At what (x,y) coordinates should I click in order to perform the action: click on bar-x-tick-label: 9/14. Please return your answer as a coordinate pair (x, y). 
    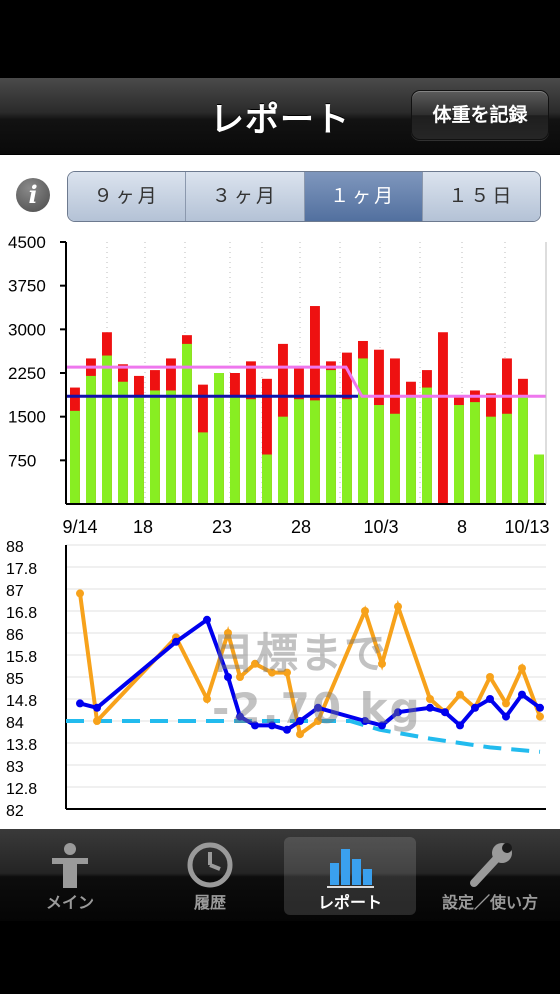
    Looking at the image, I should click on (79, 527).